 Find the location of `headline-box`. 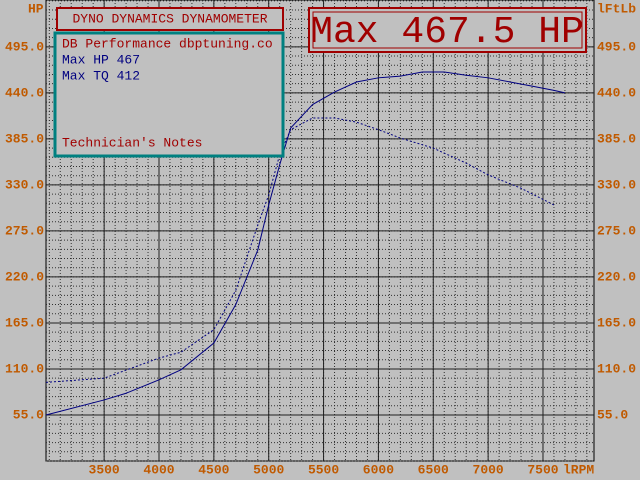

headline-box is located at coordinates (447, 30).